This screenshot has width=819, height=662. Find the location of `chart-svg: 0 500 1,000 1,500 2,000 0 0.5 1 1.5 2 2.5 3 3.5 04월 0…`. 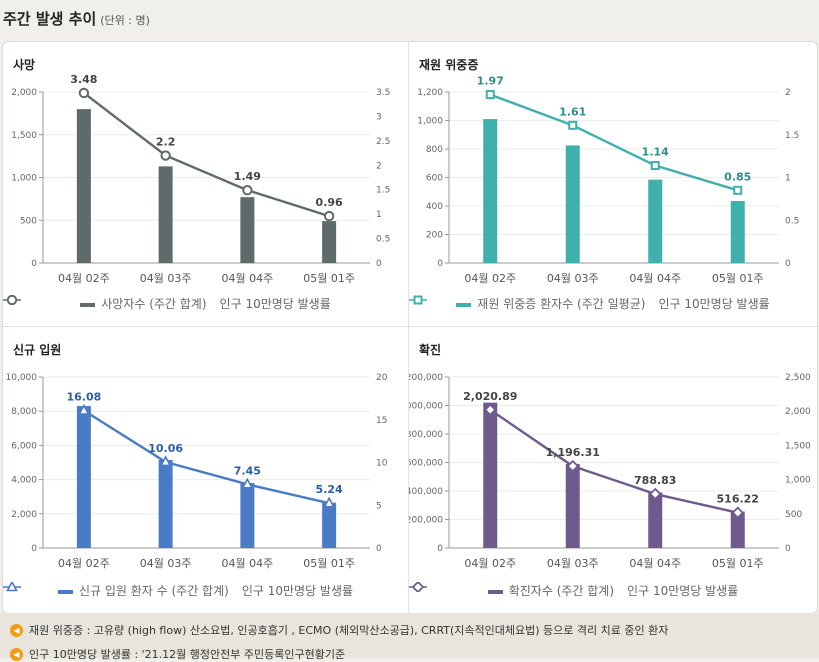

chart-svg: 0 500 1,000 1,500 2,000 0 0.5 1 1.5 2 2.5 3 3.5 04월 0… is located at coordinates (200, 179).